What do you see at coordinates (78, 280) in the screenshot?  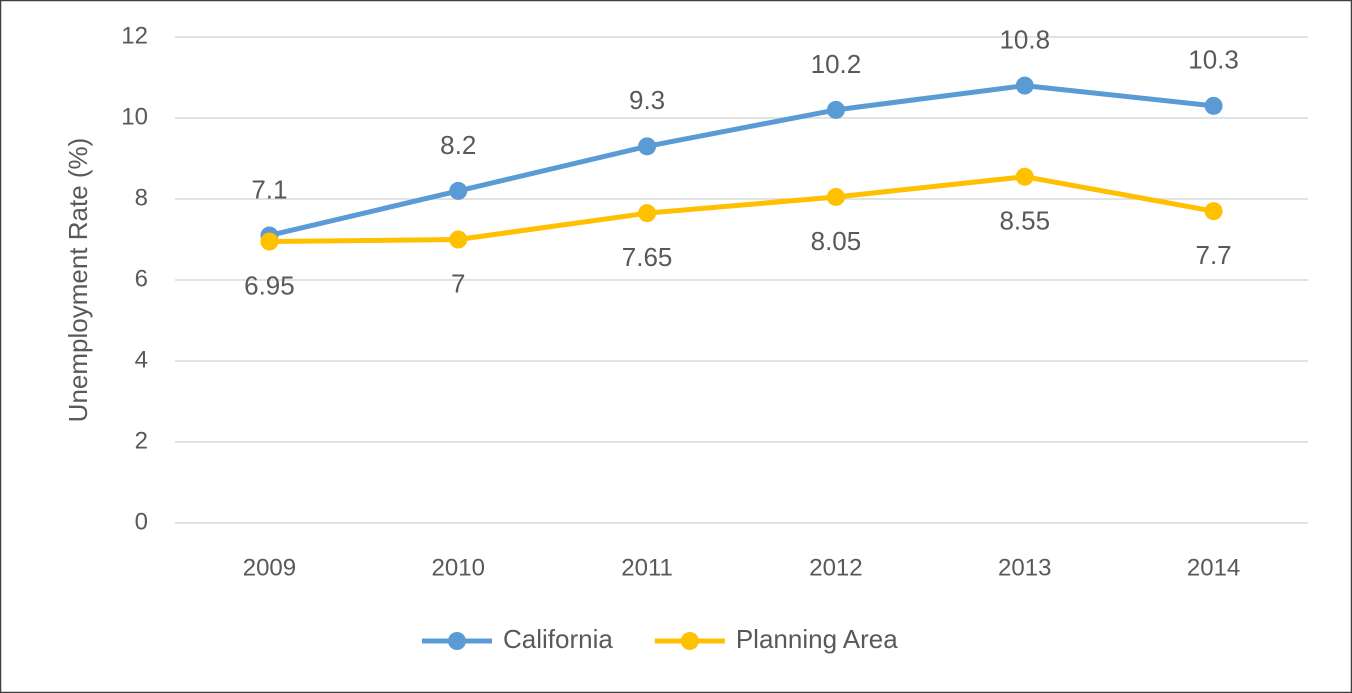 I see `y-axis-label: Unemployment Rate (%)` at bounding box center [78, 280].